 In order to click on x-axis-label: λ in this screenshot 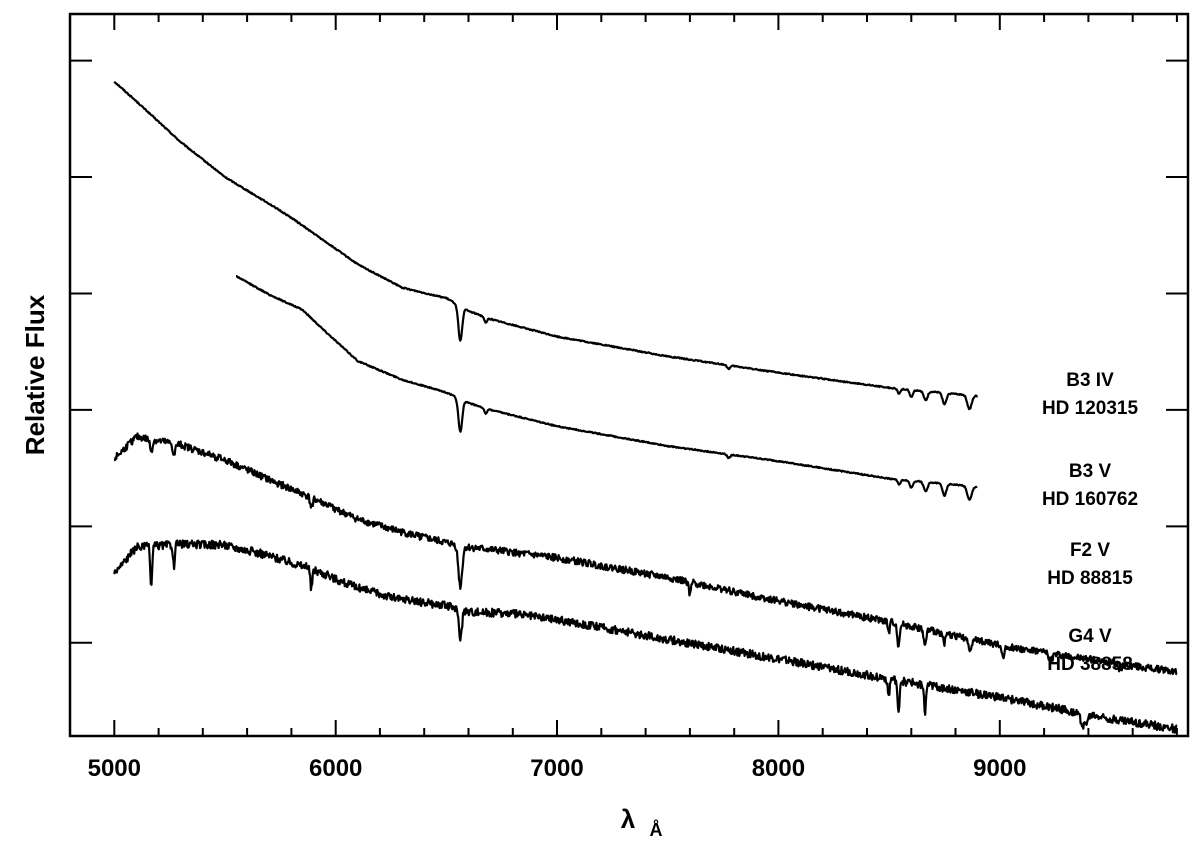, I will do `click(628, 819)`.